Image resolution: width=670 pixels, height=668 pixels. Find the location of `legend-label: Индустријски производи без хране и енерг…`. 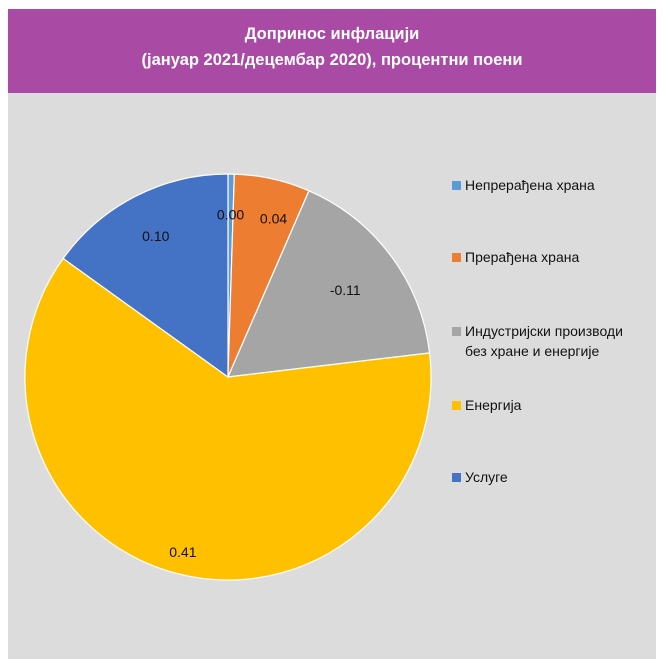

legend-label: Индустријски производи без хране и енерг… is located at coordinates (544, 341).